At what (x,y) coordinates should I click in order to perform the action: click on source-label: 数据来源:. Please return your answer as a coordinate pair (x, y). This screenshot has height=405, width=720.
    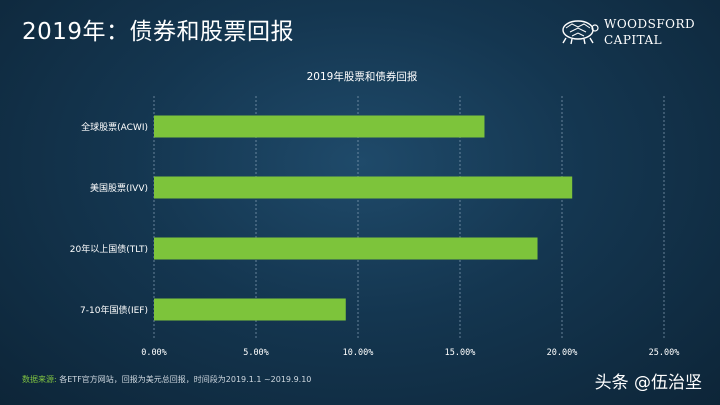
    Looking at the image, I should click on (39, 379).